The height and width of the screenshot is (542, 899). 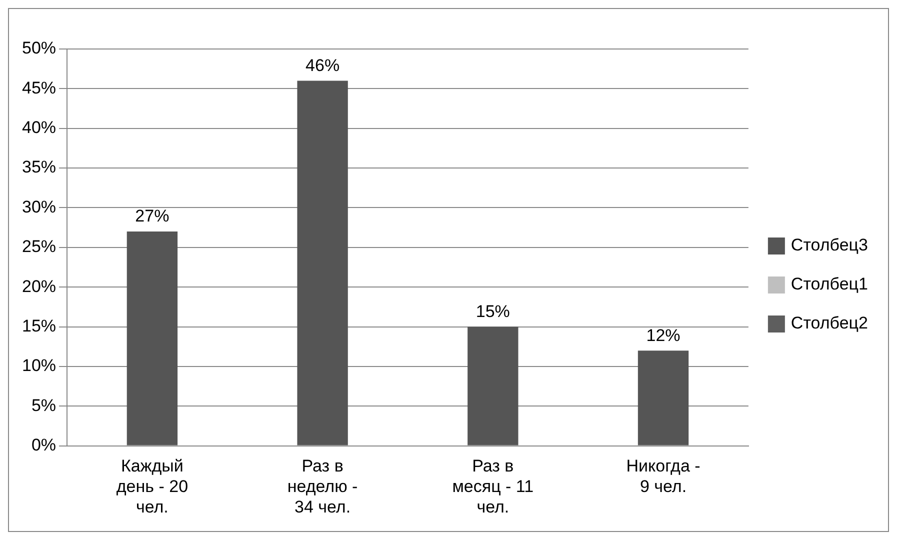 I want to click on y-tick-label: 0%, so click(x=43, y=444).